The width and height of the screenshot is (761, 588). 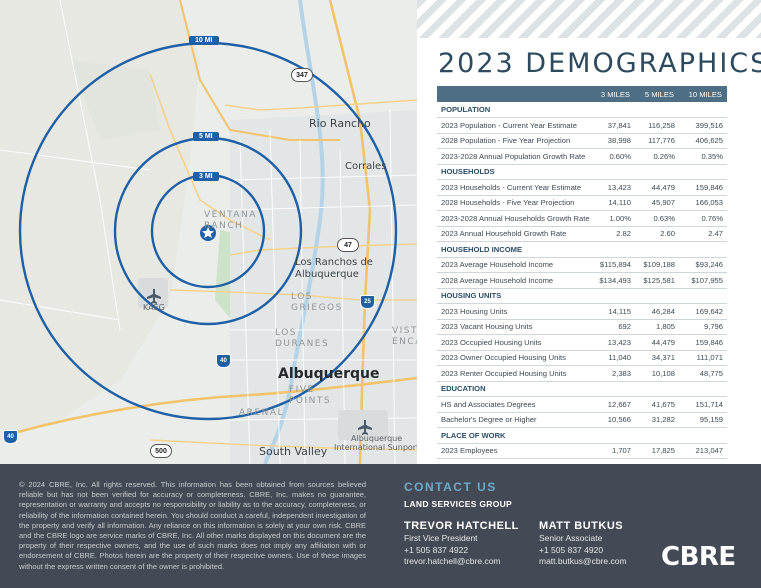 I want to click on interstate-shield-40: 40, so click(x=223, y=361).